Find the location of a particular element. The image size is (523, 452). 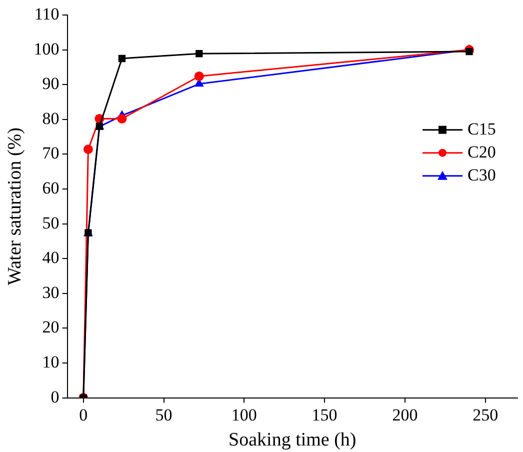

x-tick-label: 0 is located at coordinates (83, 414).